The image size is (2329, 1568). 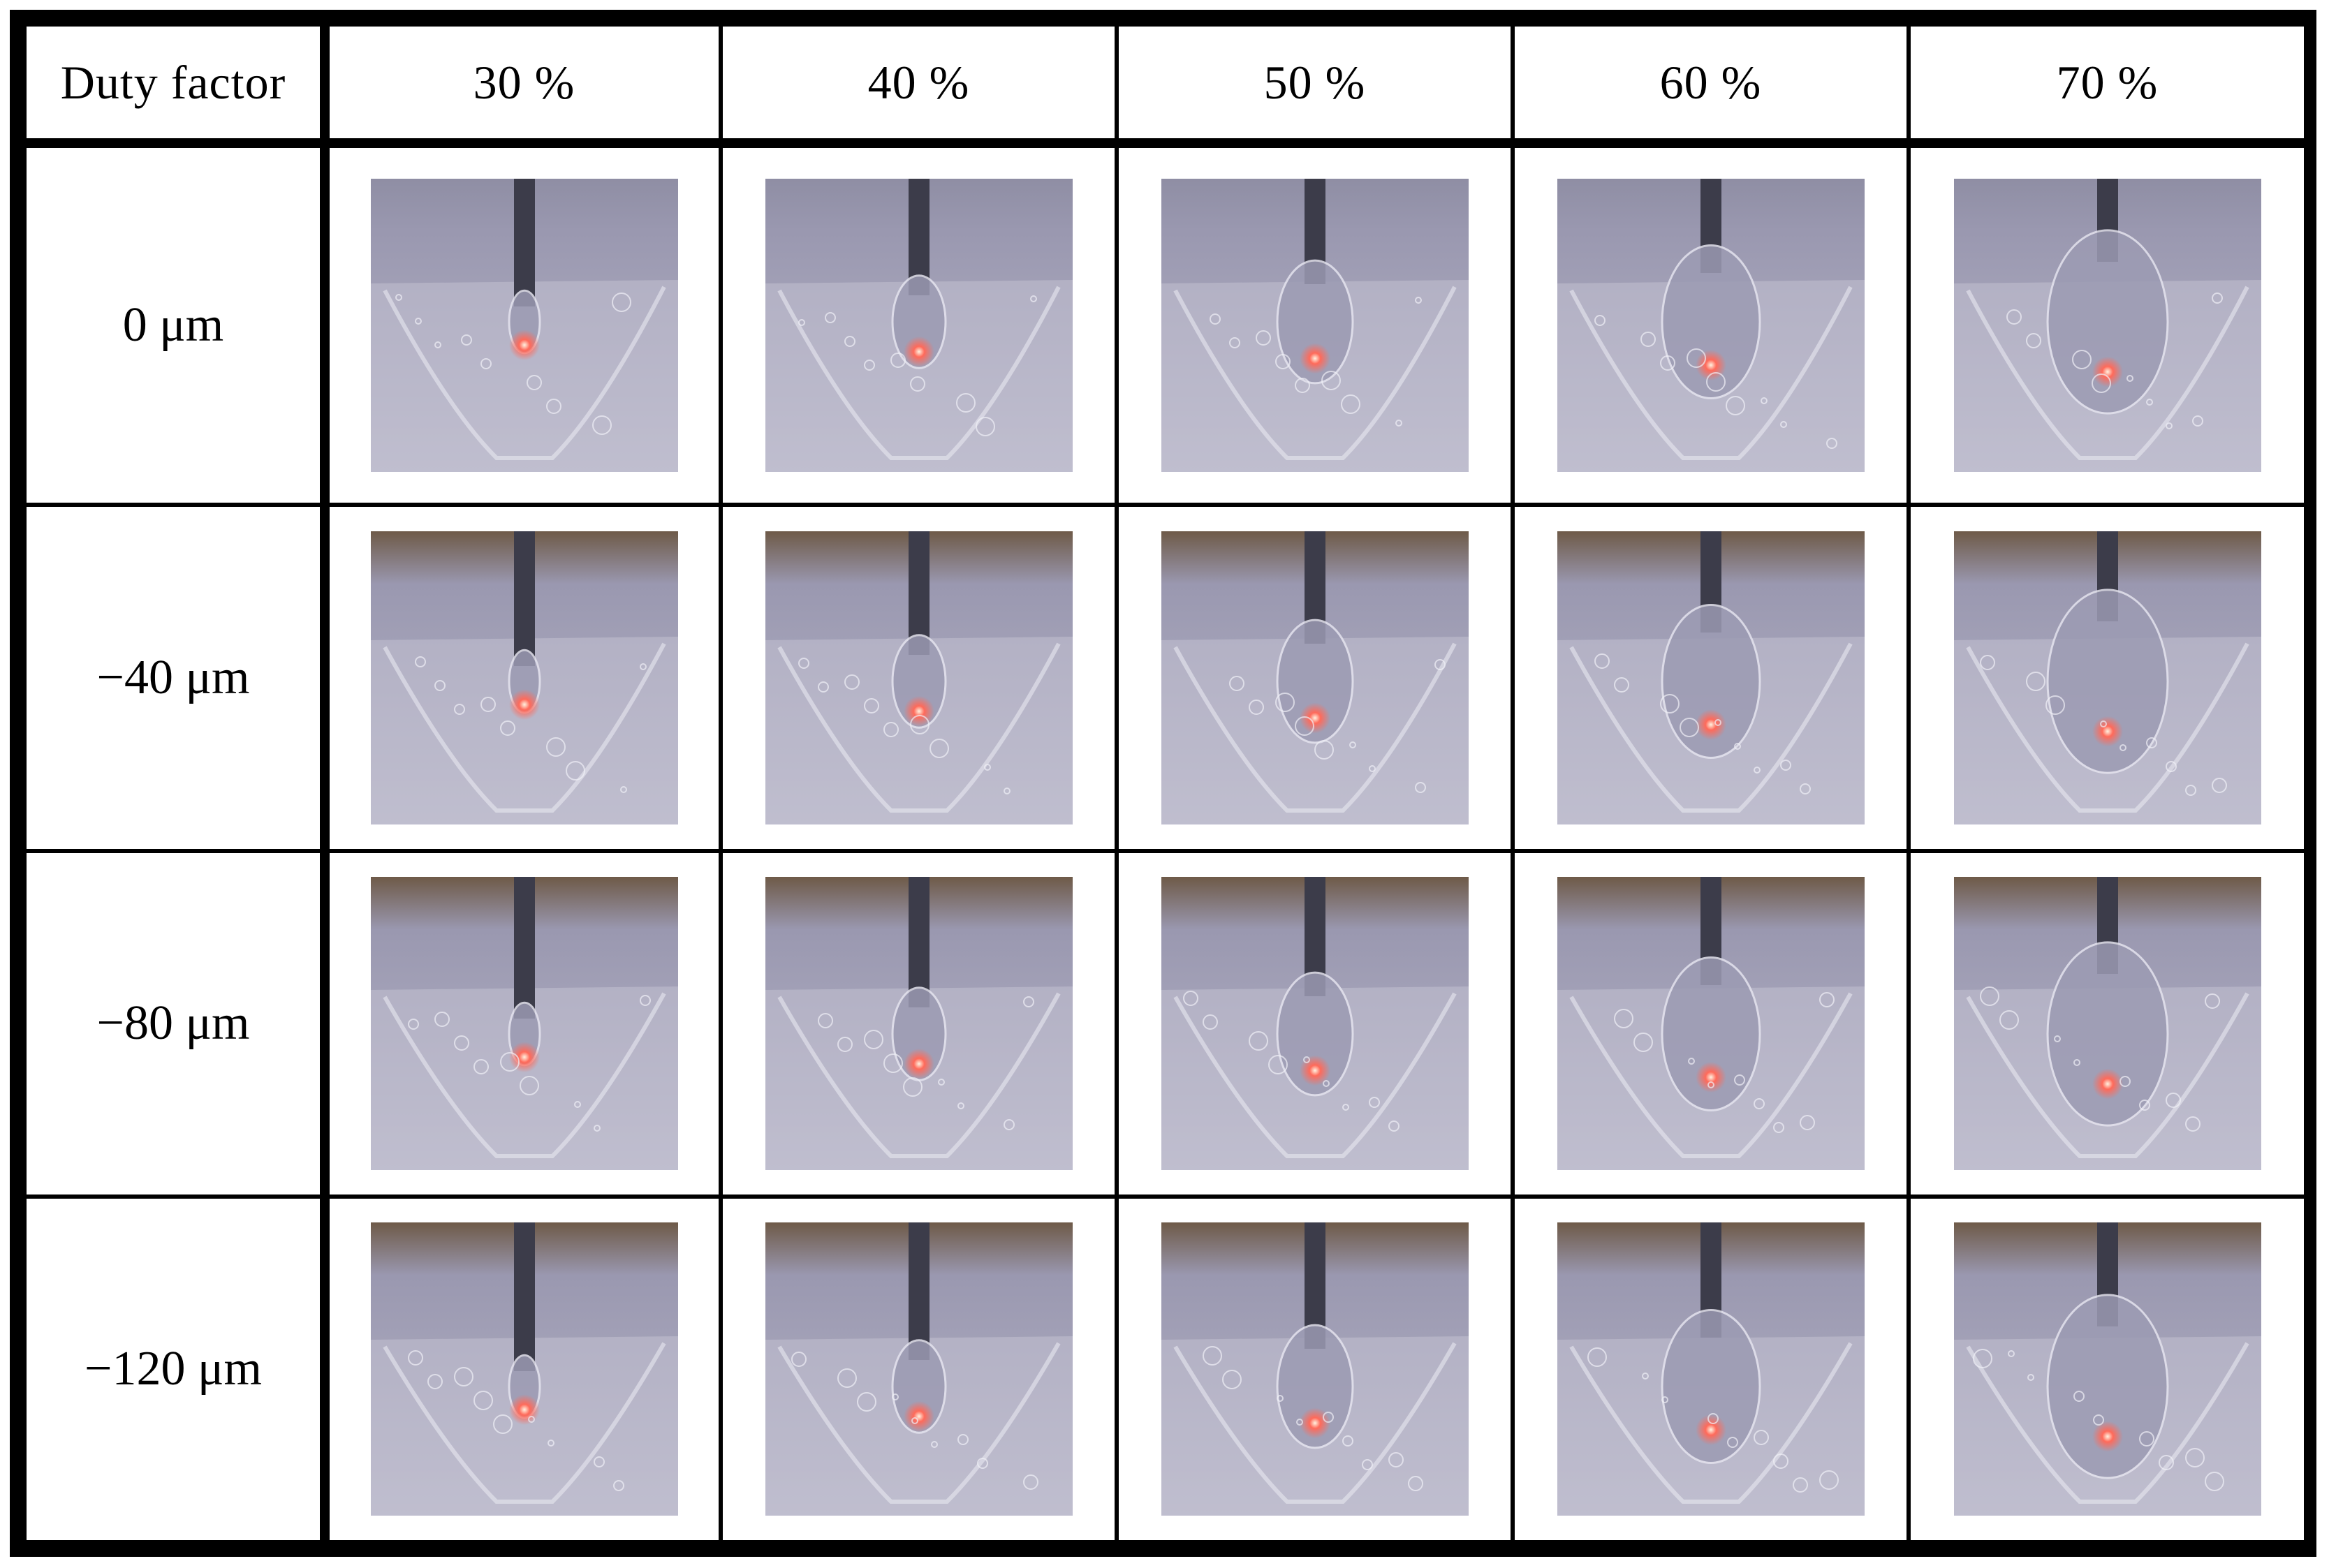 I want to click on row-label: −120 μm, so click(x=173, y=1369).